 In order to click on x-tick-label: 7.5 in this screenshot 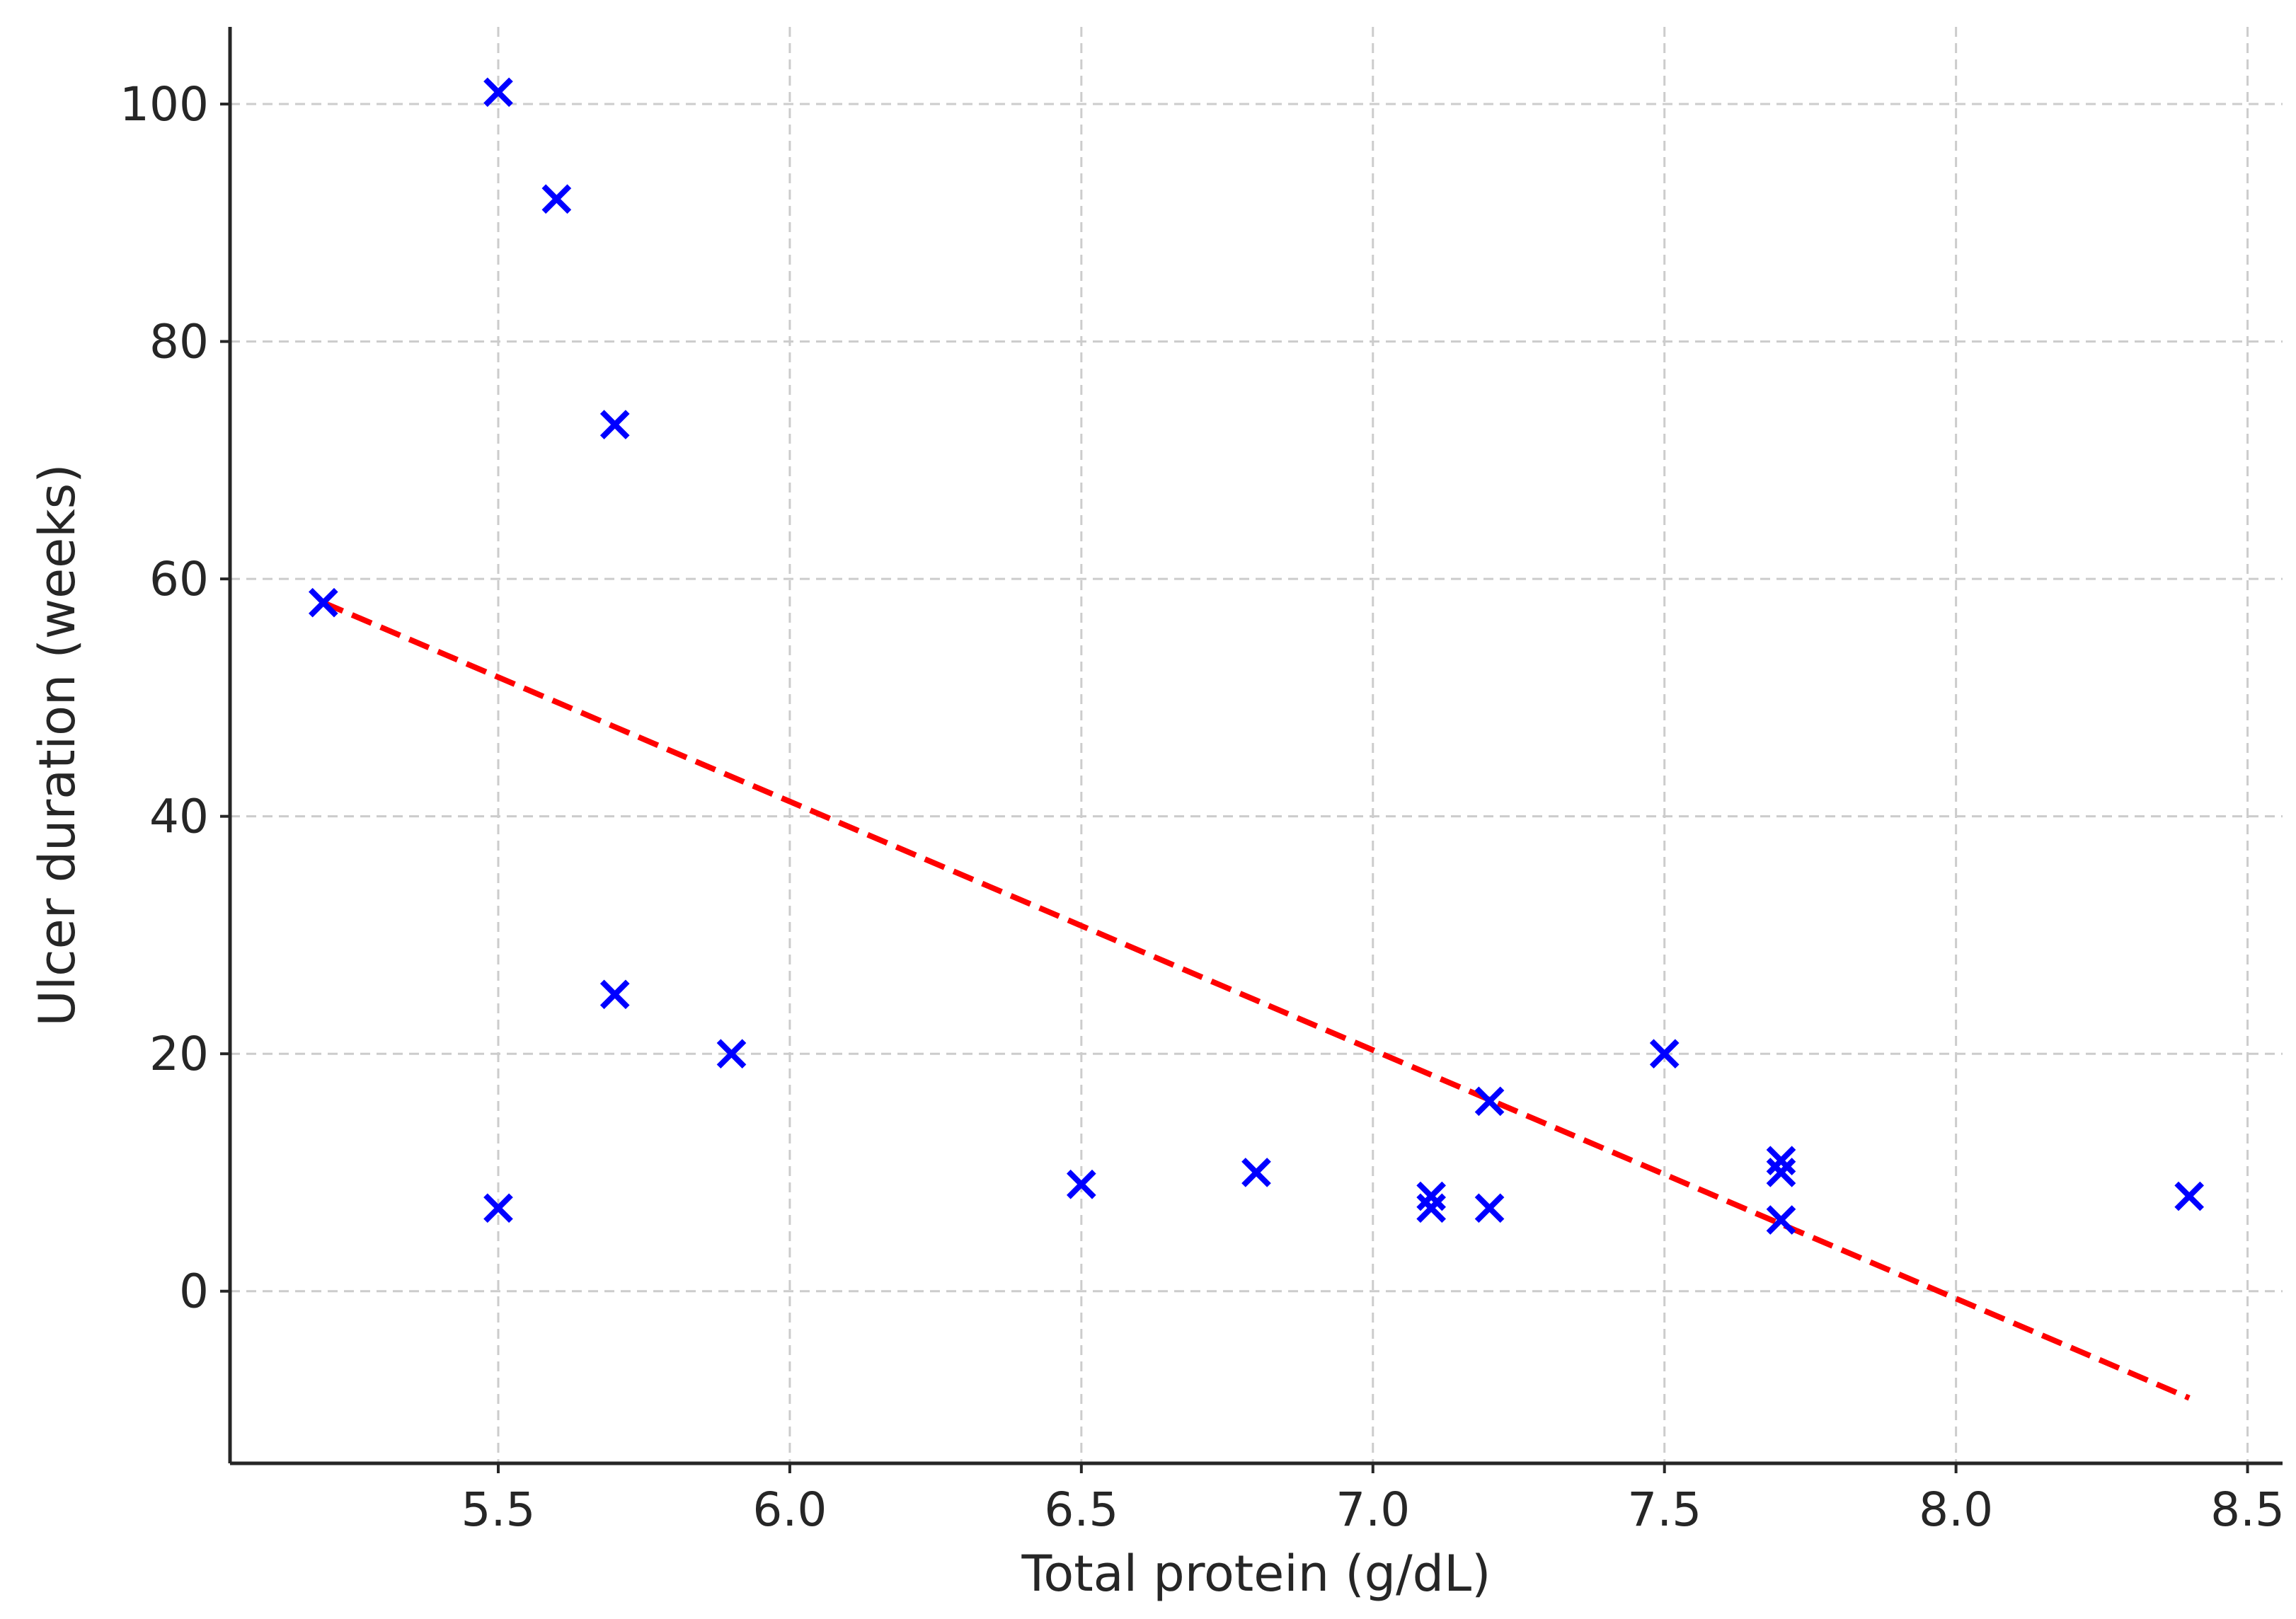, I will do `click(1664, 1510)`.